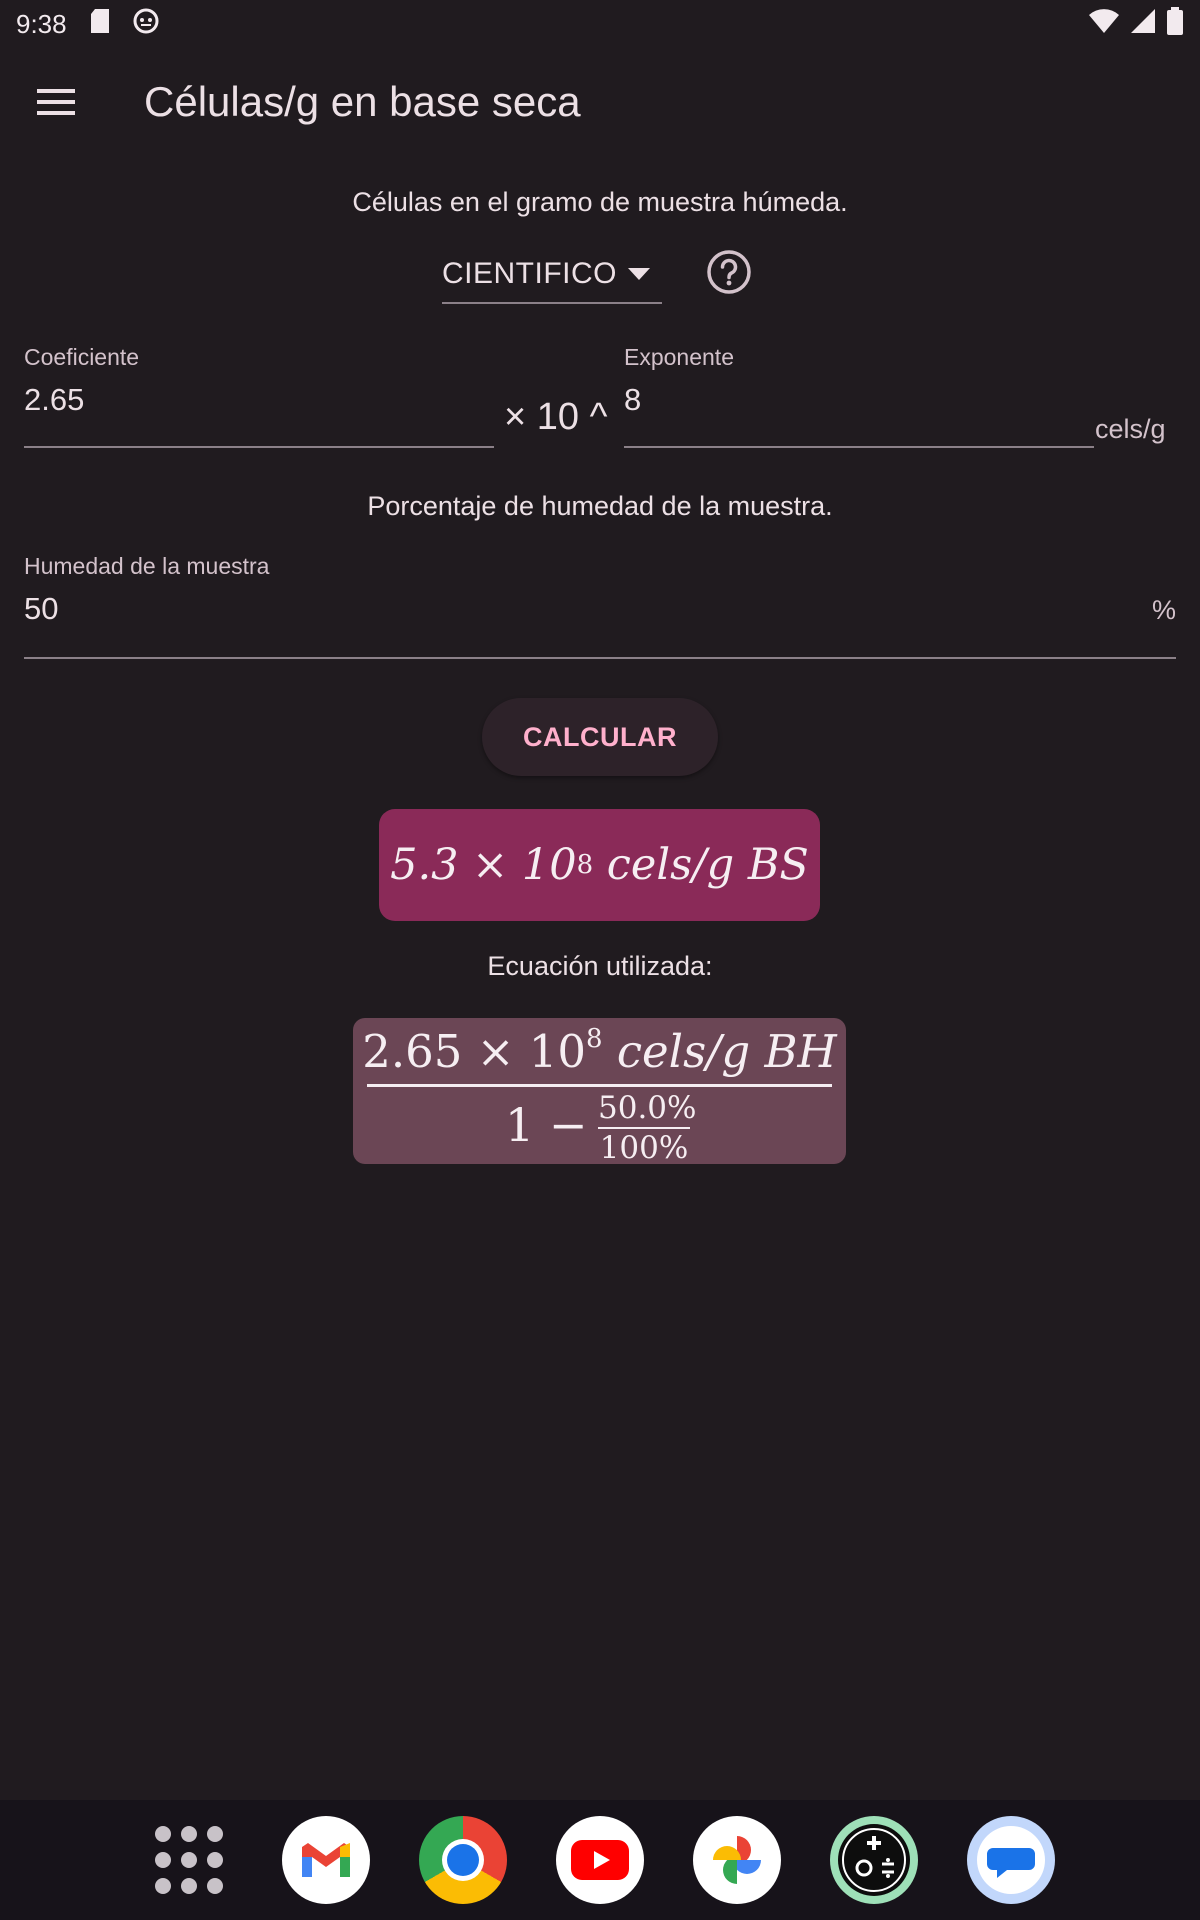  Describe the element at coordinates (1130, 429) in the screenshot. I see `cells-unit-label: cels/g` at that location.